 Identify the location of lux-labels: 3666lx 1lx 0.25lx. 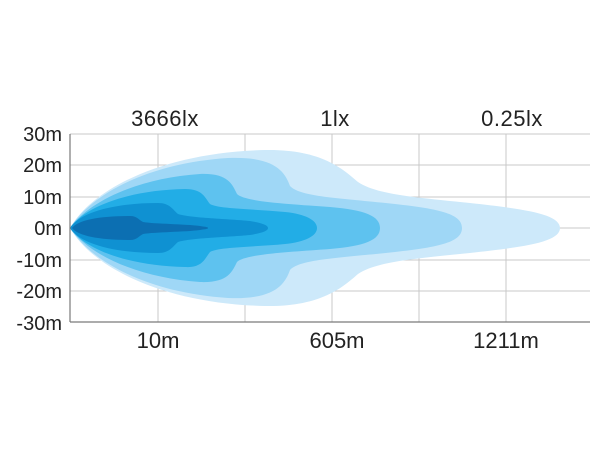
(337, 118).